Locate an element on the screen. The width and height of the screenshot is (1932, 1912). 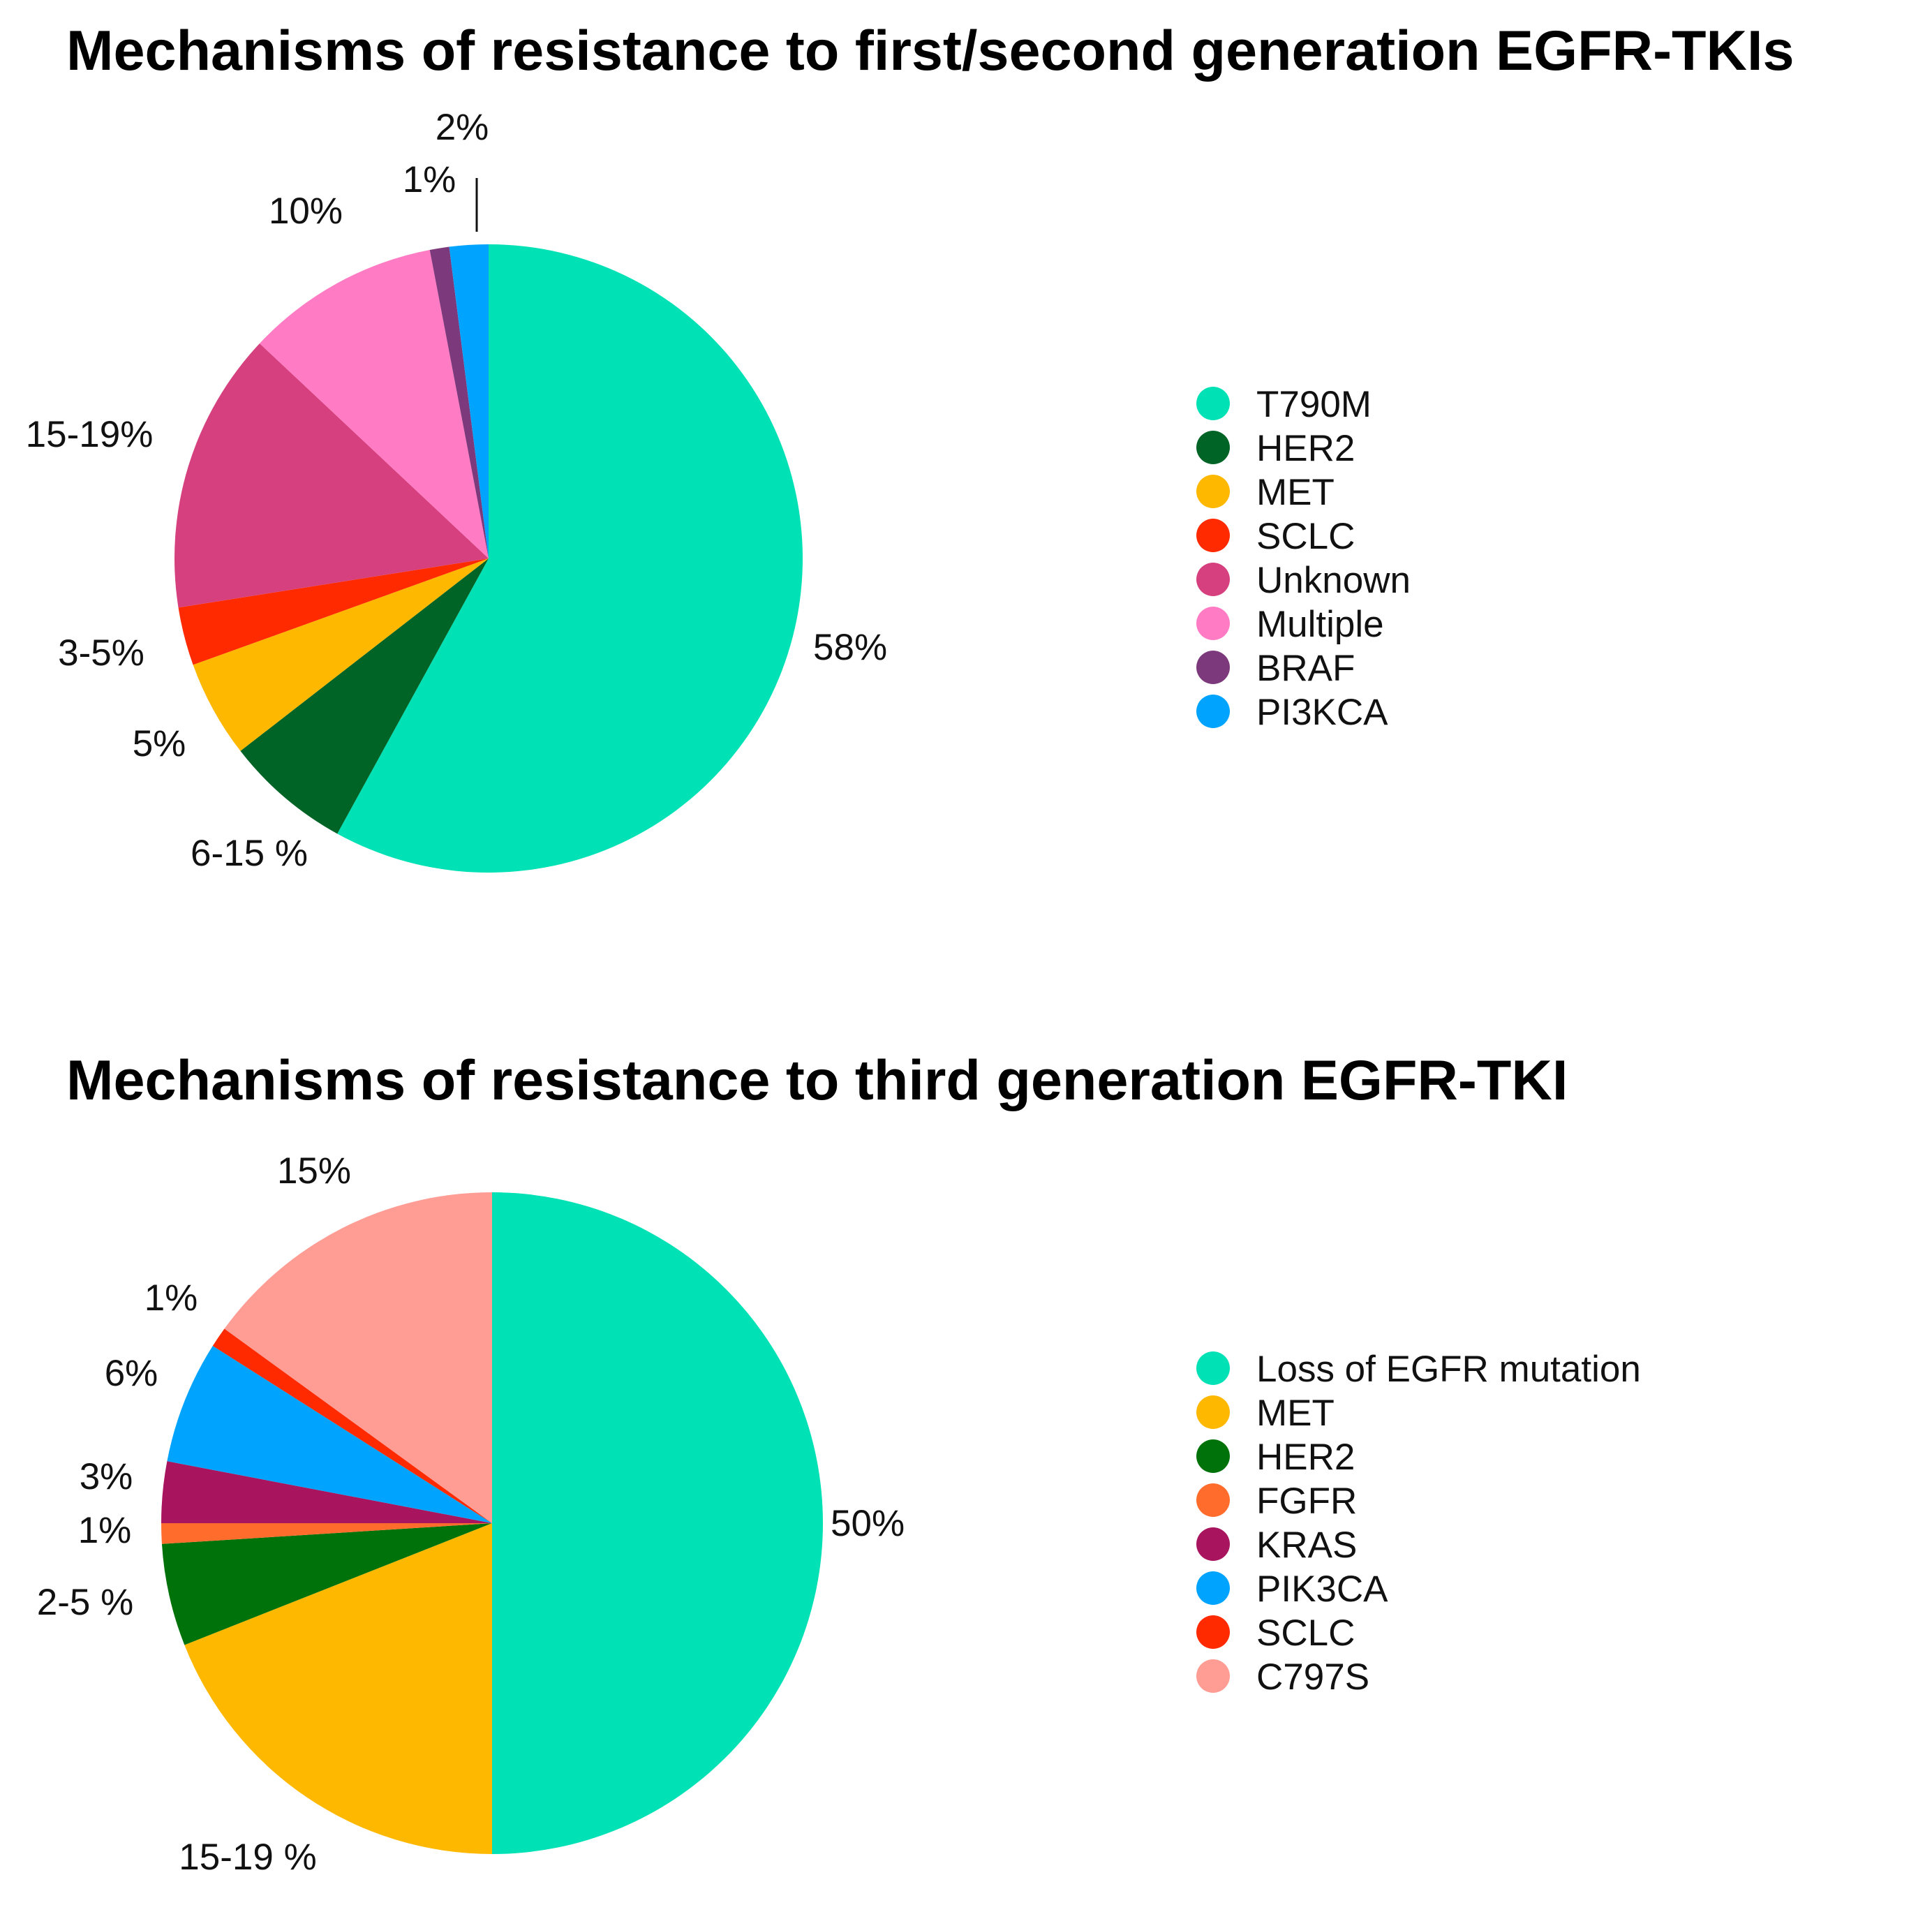
pie-slice-multiple is located at coordinates (374, 403).